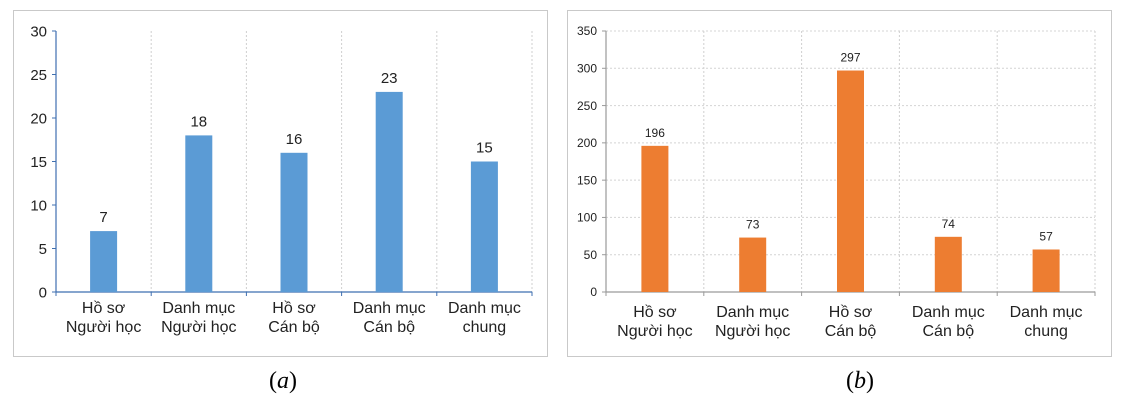 This screenshot has width=1125, height=402. Describe the element at coordinates (38, 205) in the screenshot. I see `y-tick-label: 10` at that location.